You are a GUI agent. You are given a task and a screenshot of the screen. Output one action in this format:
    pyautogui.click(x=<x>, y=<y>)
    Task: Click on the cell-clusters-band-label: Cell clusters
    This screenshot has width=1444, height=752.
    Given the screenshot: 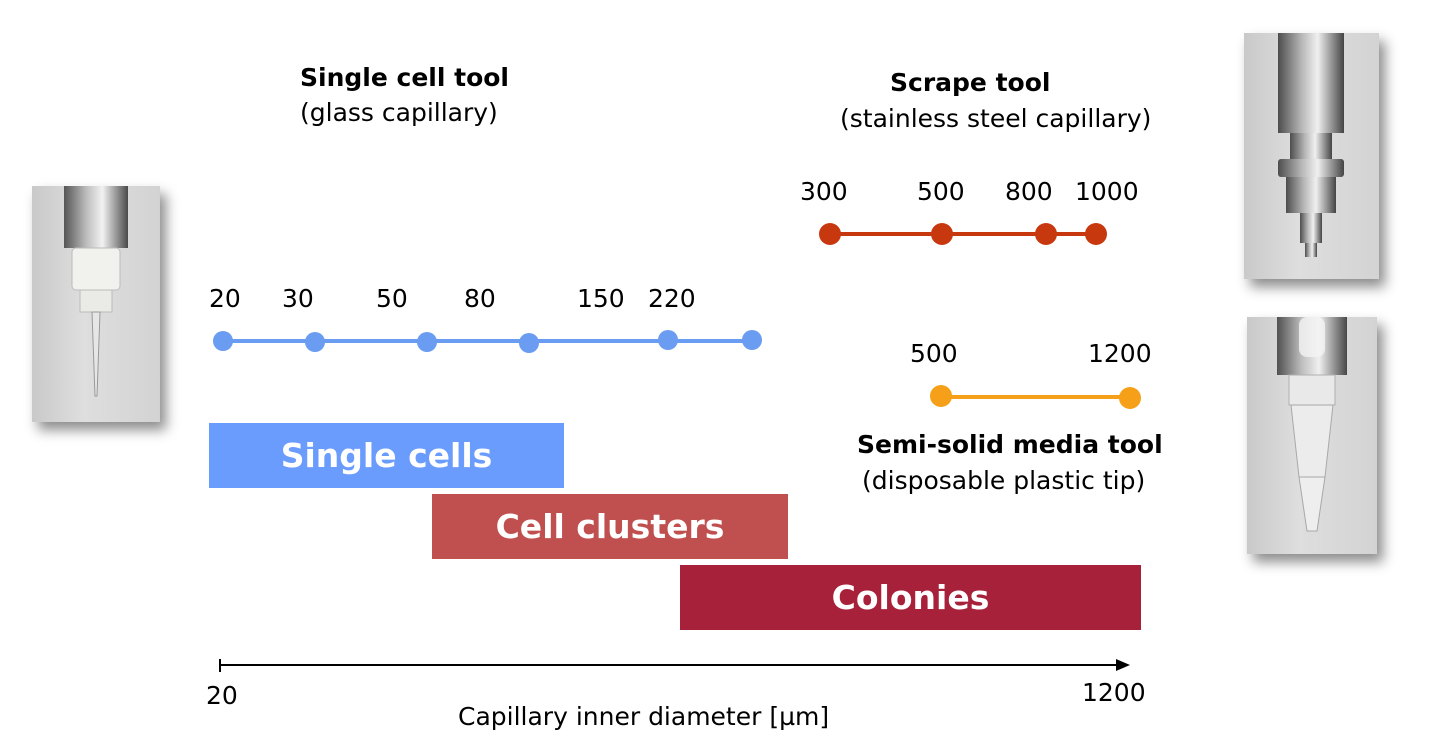 What is the action you would take?
    pyautogui.click(x=610, y=526)
    